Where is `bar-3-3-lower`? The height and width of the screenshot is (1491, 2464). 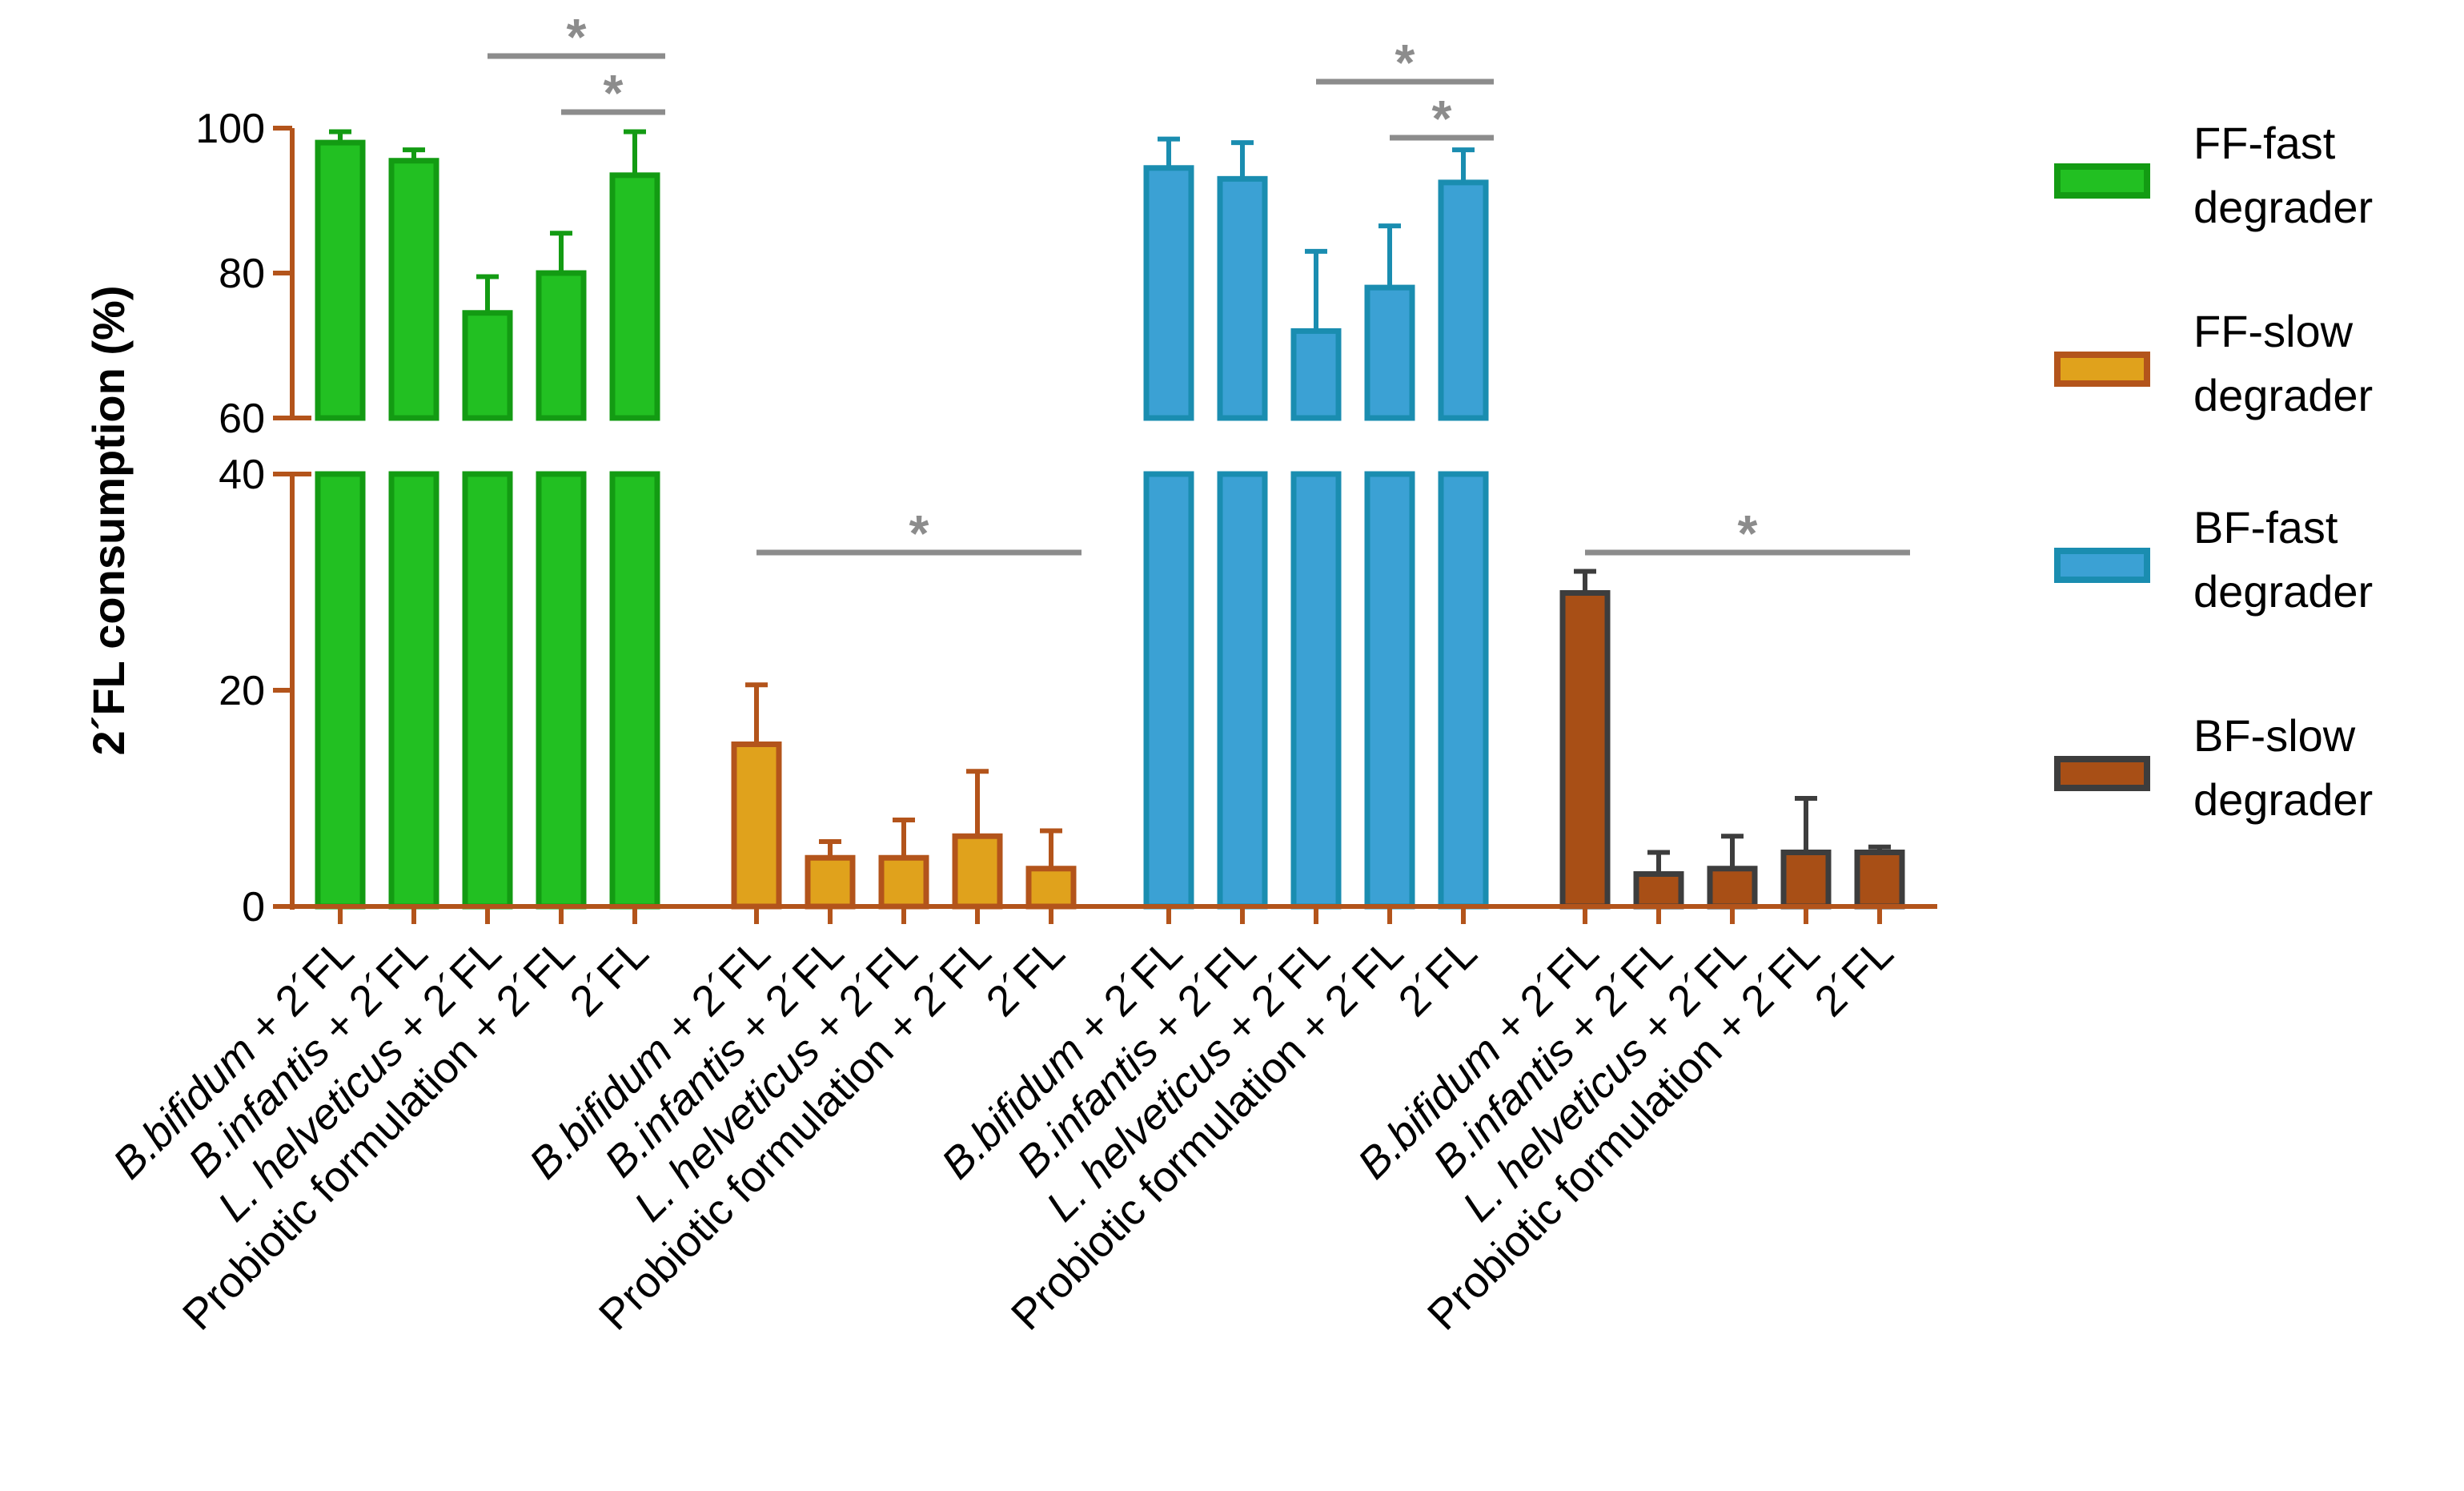 bar-3-3-lower is located at coordinates (1316, 690).